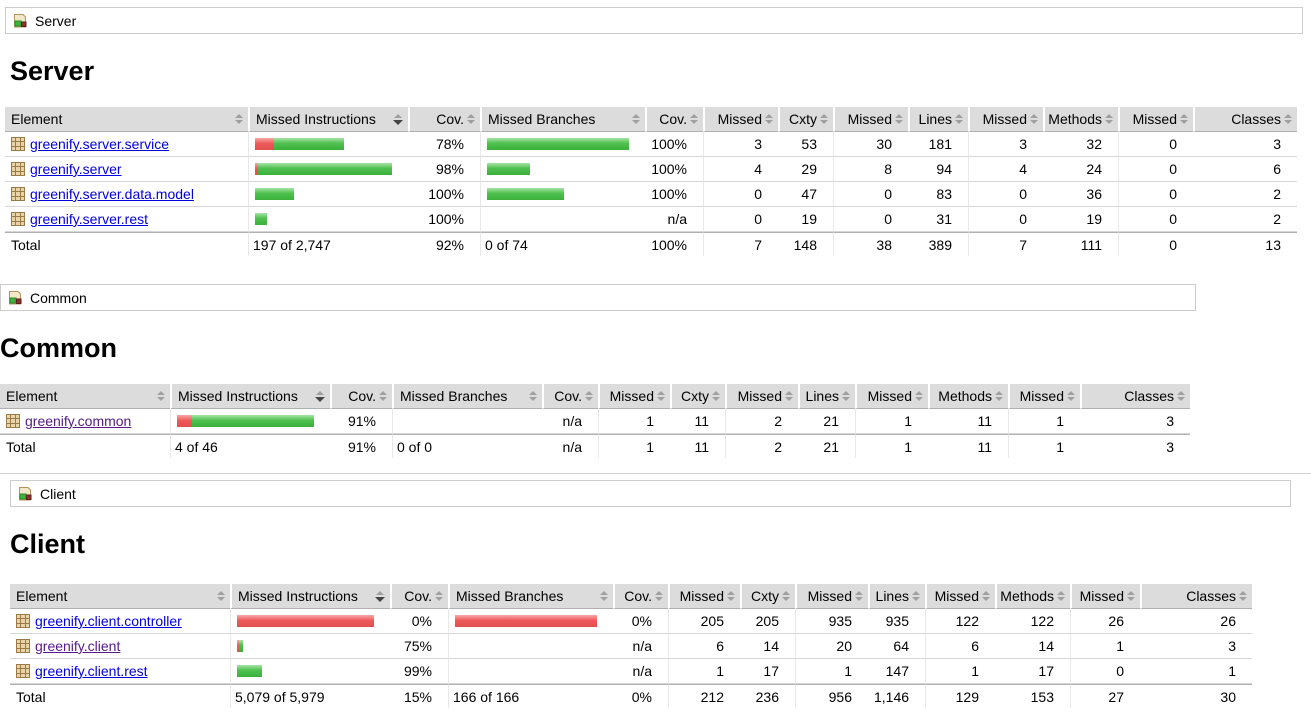 Image resolution: width=1311 pixels, height=724 pixels. What do you see at coordinates (805, 244) in the screenshot?
I see `total-counter-cell: 148` at bounding box center [805, 244].